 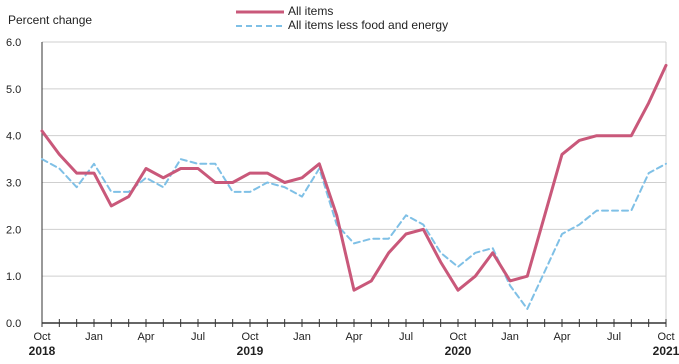 What do you see at coordinates (13, 137) in the screenshot?
I see `y-tick-label: 4.0` at bounding box center [13, 137].